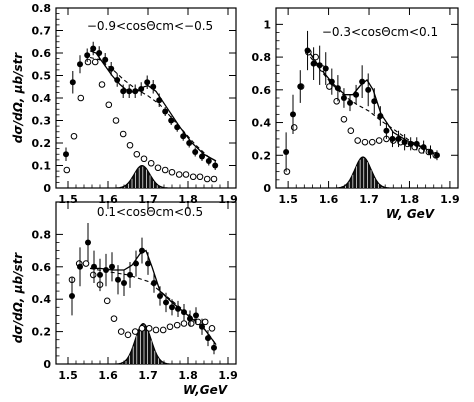 This screenshot has height=402, width=474. Describe the element at coordinates (380, 32) in the screenshot. I see `panel-title: −0.3<cosΘcm<0.1` at that location.